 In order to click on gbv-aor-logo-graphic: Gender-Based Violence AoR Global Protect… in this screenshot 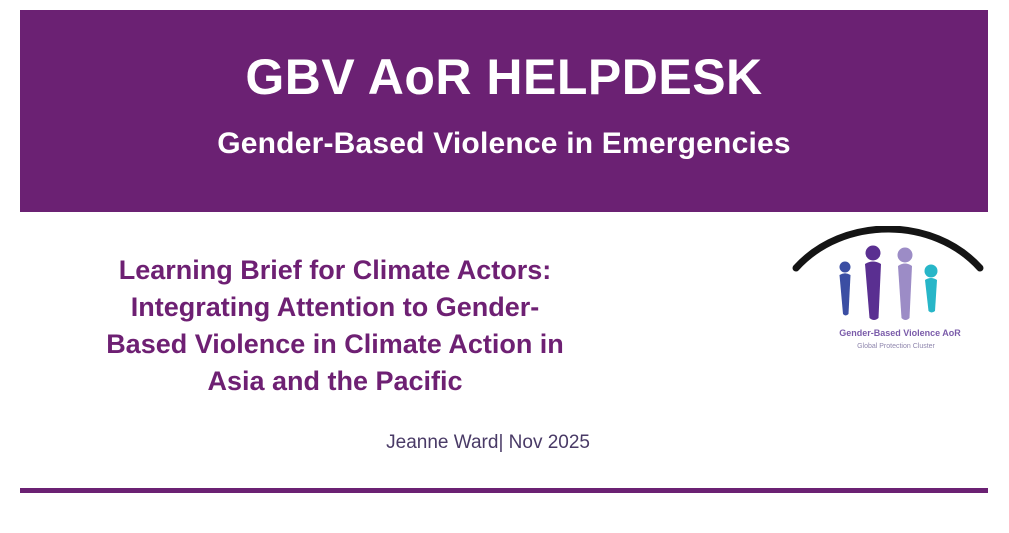, I will do `click(888, 287)`.